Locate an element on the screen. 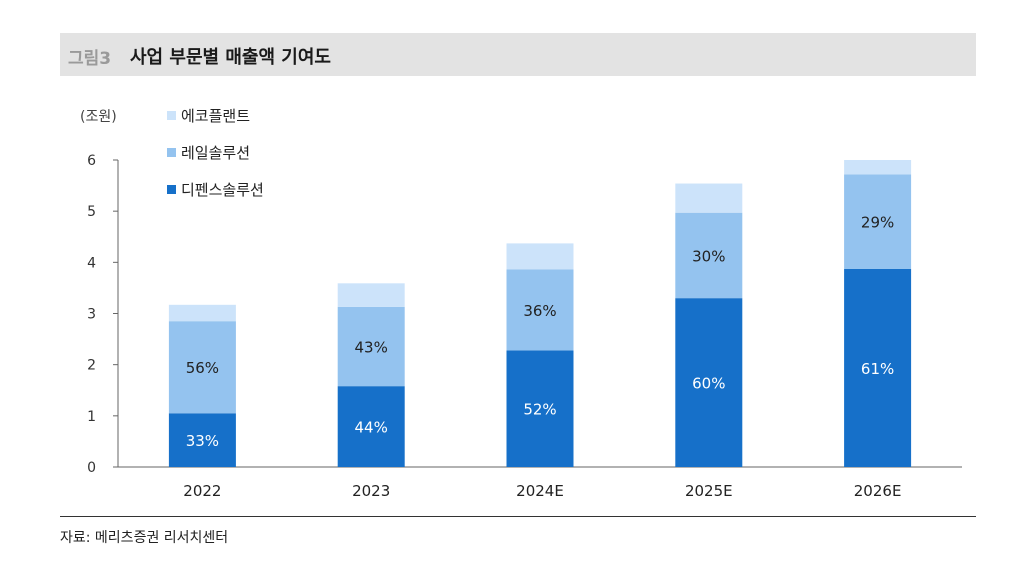 The height and width of the screenshot is (567, 1024). figure-number: 그림3 is located at coordinates (90, 59).